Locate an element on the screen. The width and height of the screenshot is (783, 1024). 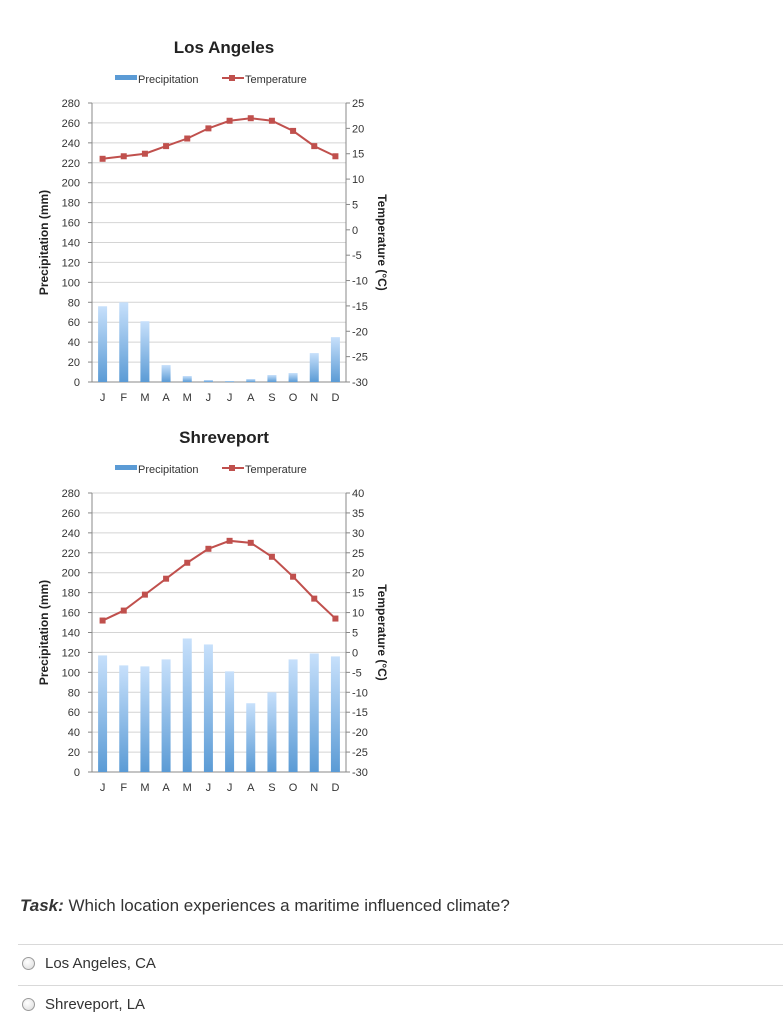
task-label: Task: is located at coordinates (42, 905).